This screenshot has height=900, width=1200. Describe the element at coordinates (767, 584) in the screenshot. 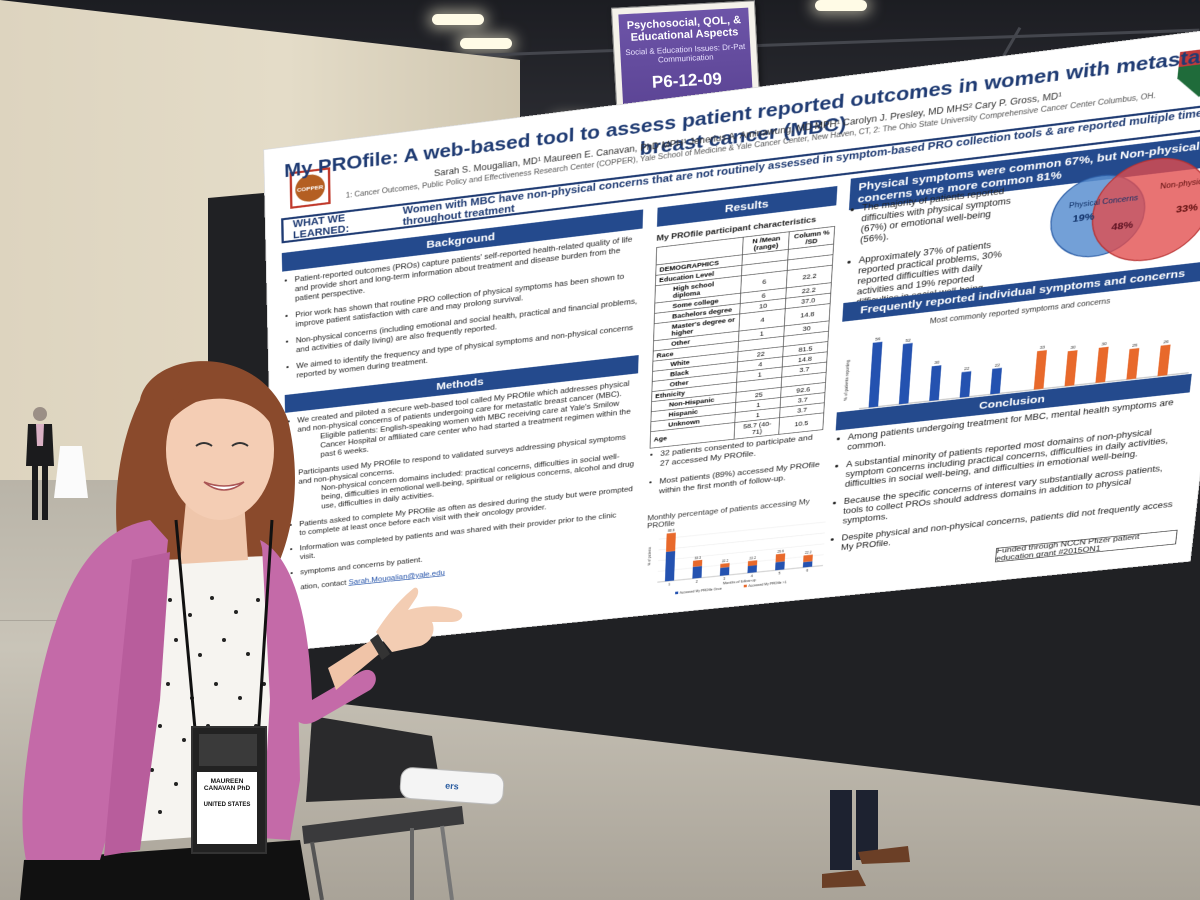

I see `legend-label: Accessed My PROfile >1` at that location.